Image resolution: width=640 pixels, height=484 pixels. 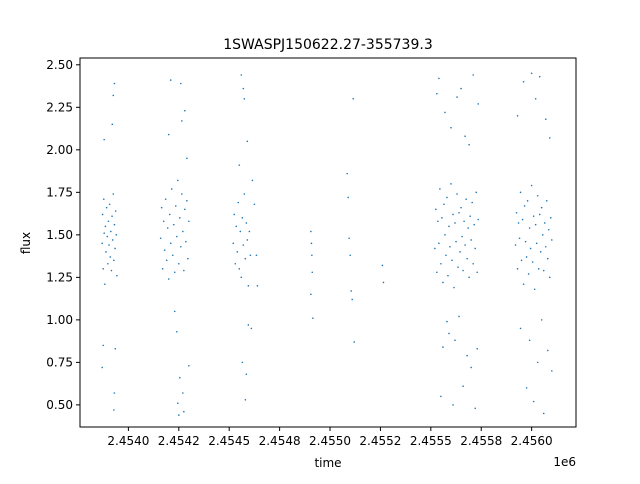 What do you see at coordinates (431, 441) in the screenshot?
I see `x-tick-label: 2.4555` at bounding box center [431, 441].